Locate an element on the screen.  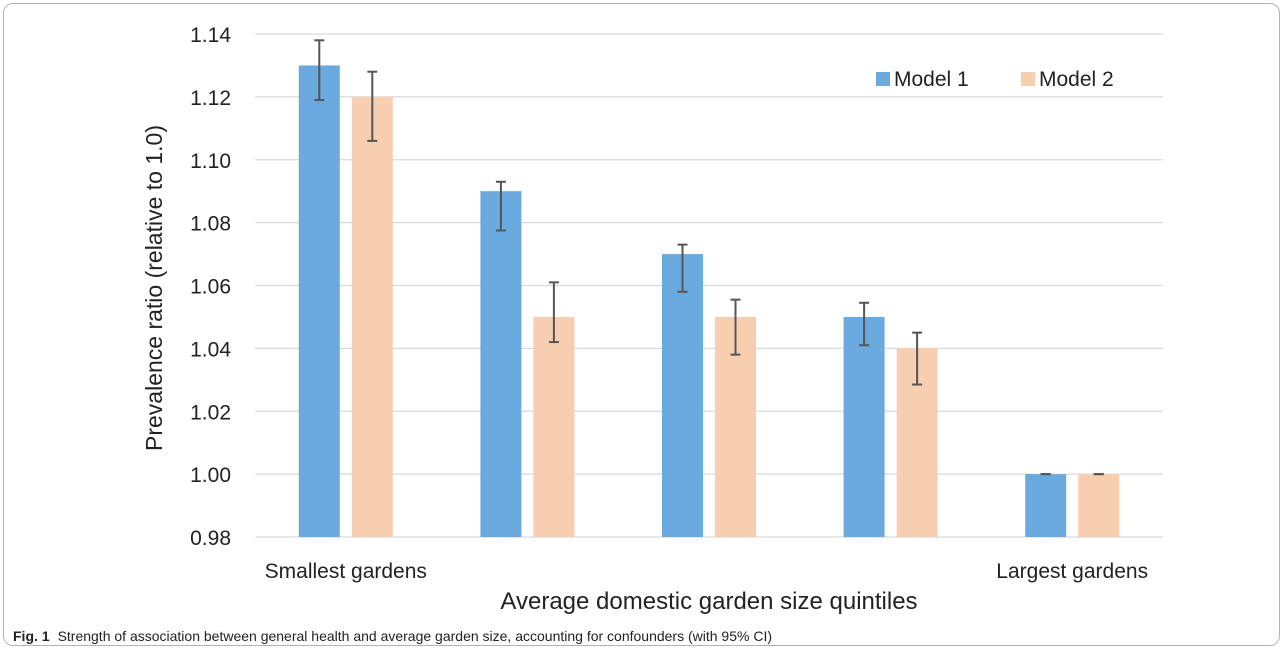
legend-label: Model 2 is located at coordinates (1076, 79).